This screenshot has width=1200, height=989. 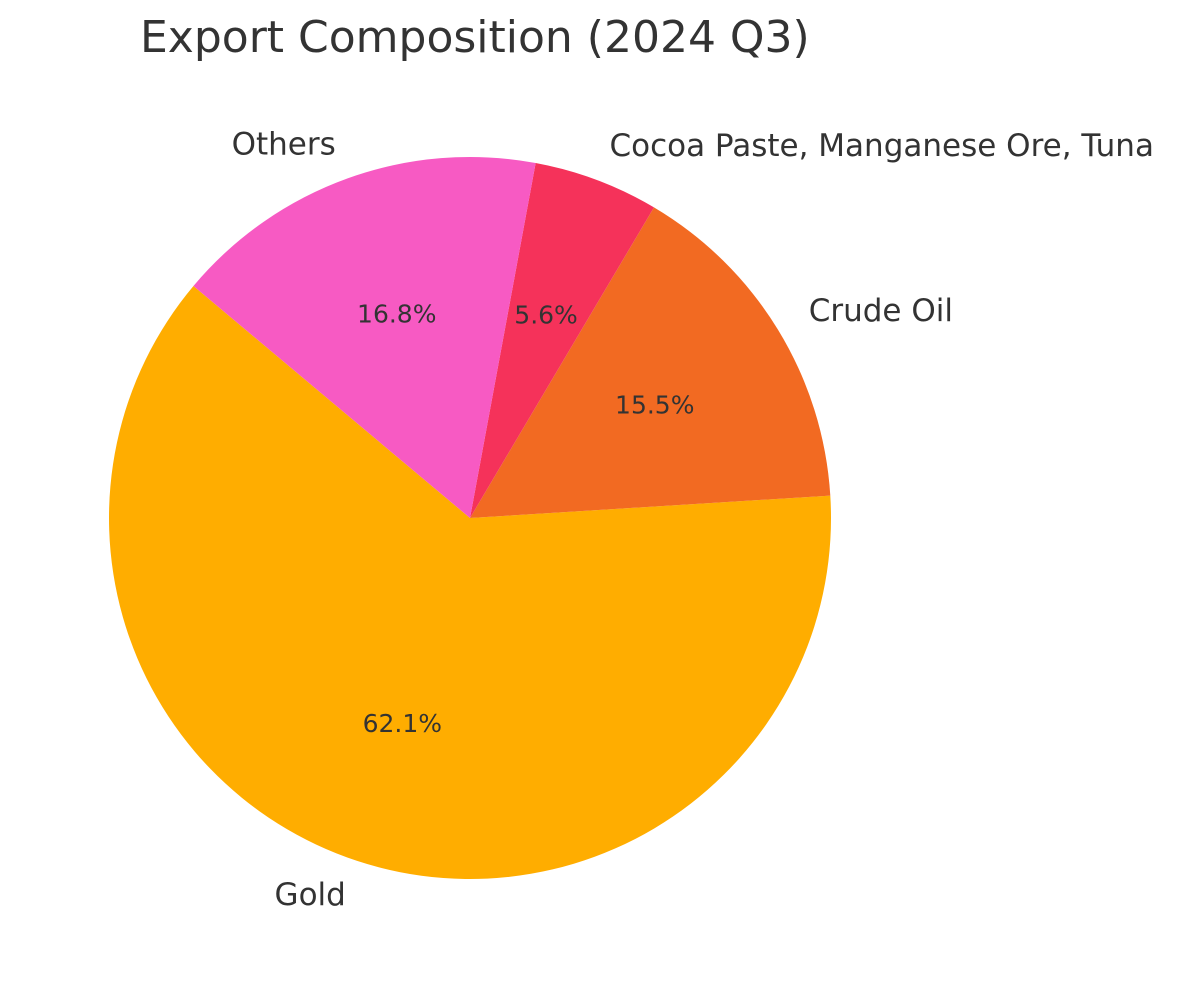 I want to click on chart-title: Export Composition (2024 Q3), so click(x=475, y=37).